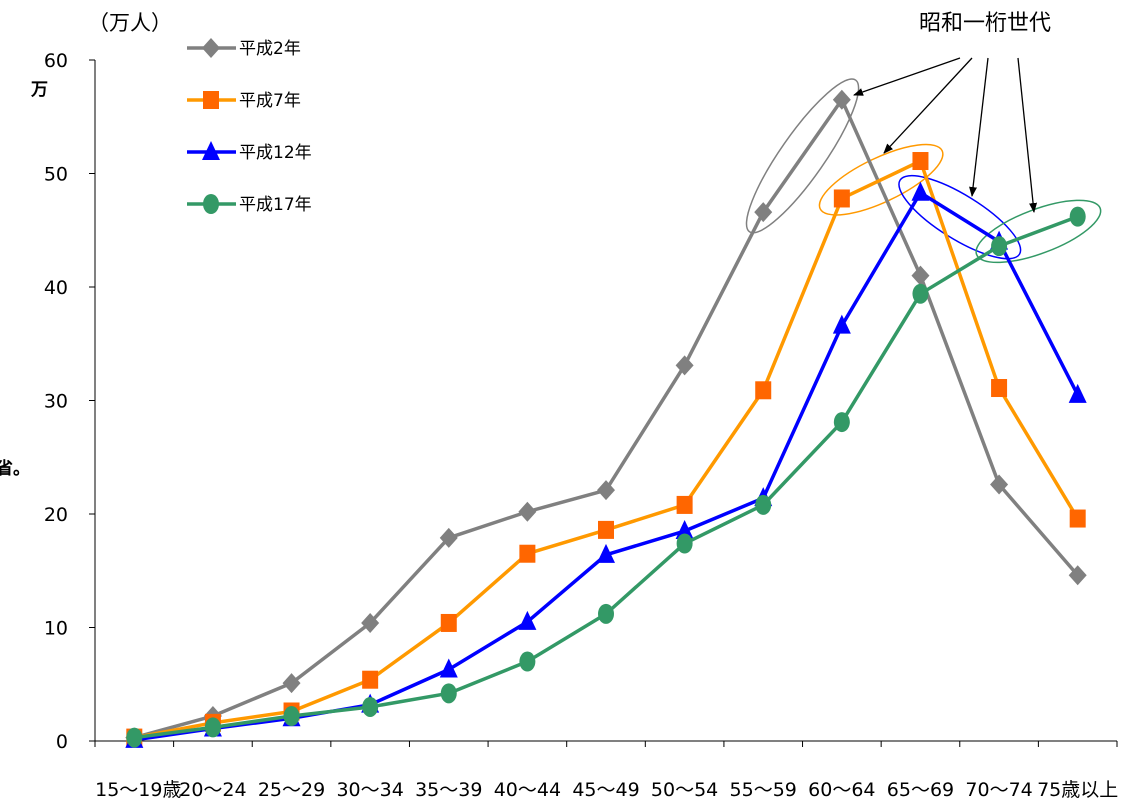 Image resolution: width=1129 pixels, height=808 pixels. I want to click on legend-item: 平成17年, so click(249, 204).